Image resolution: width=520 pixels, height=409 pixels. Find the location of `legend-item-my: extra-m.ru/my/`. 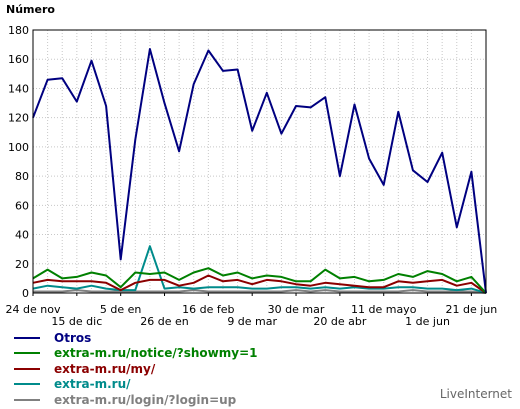

legend-item-my: extra-m.ru/my/ is located at coordinates (136, 368).